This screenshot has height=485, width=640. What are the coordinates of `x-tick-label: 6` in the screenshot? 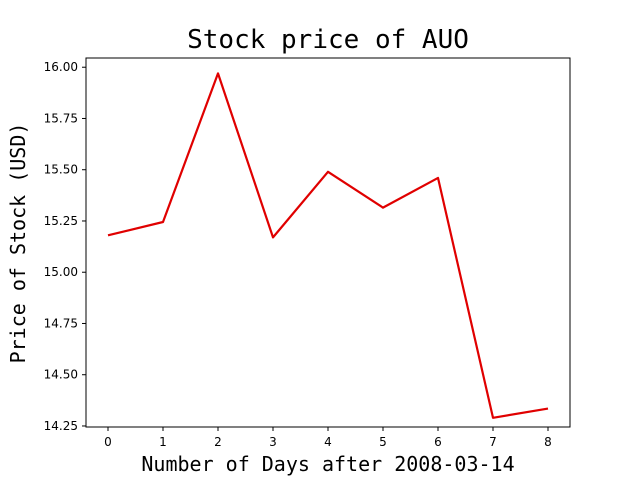 It's located at (438, 442).